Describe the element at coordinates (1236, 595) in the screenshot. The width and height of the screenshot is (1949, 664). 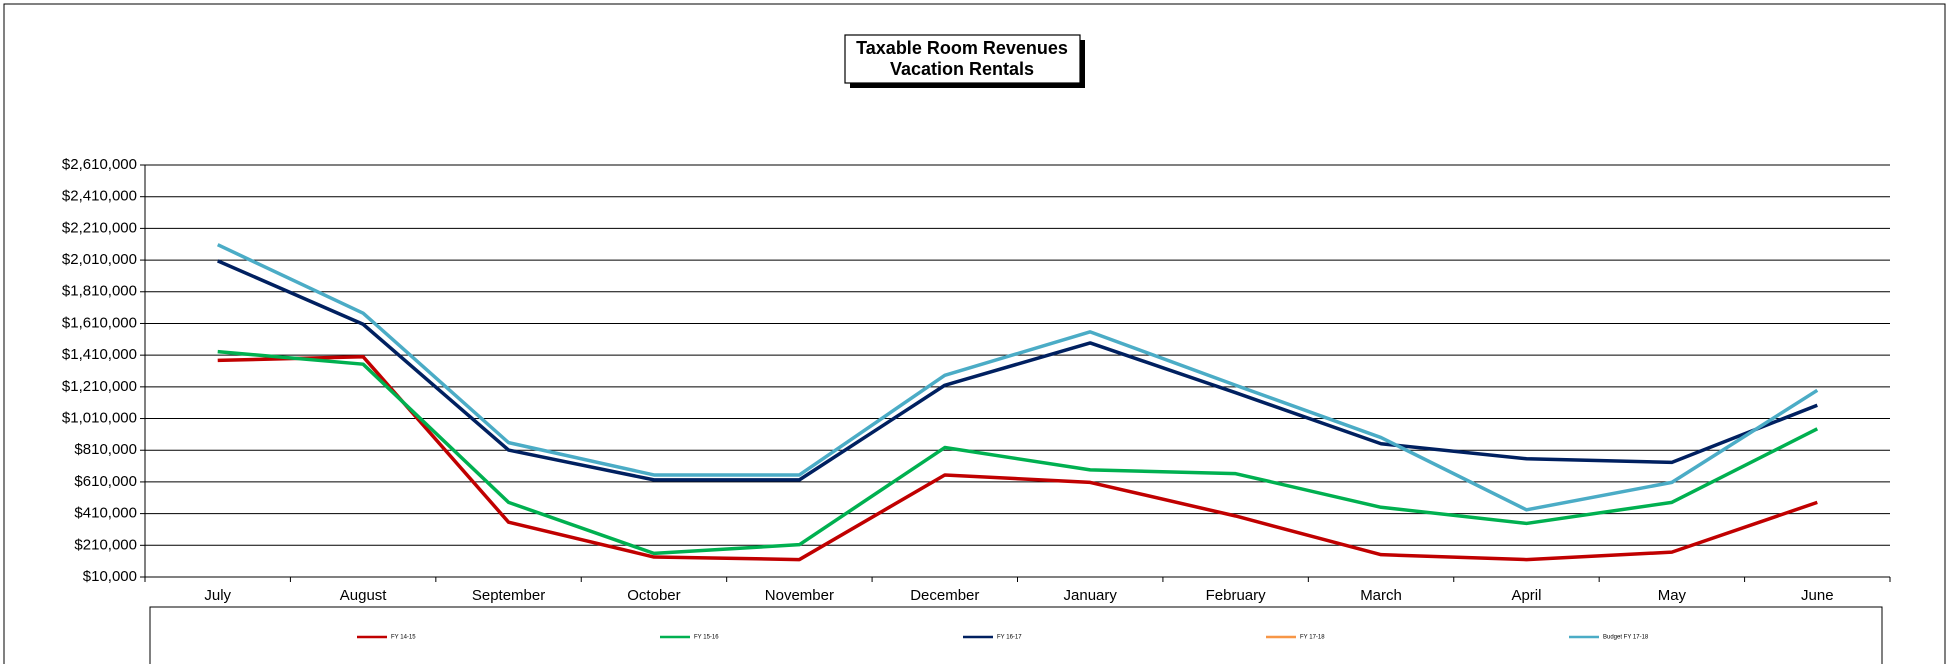
I see `x-tick-label: February` at that location.